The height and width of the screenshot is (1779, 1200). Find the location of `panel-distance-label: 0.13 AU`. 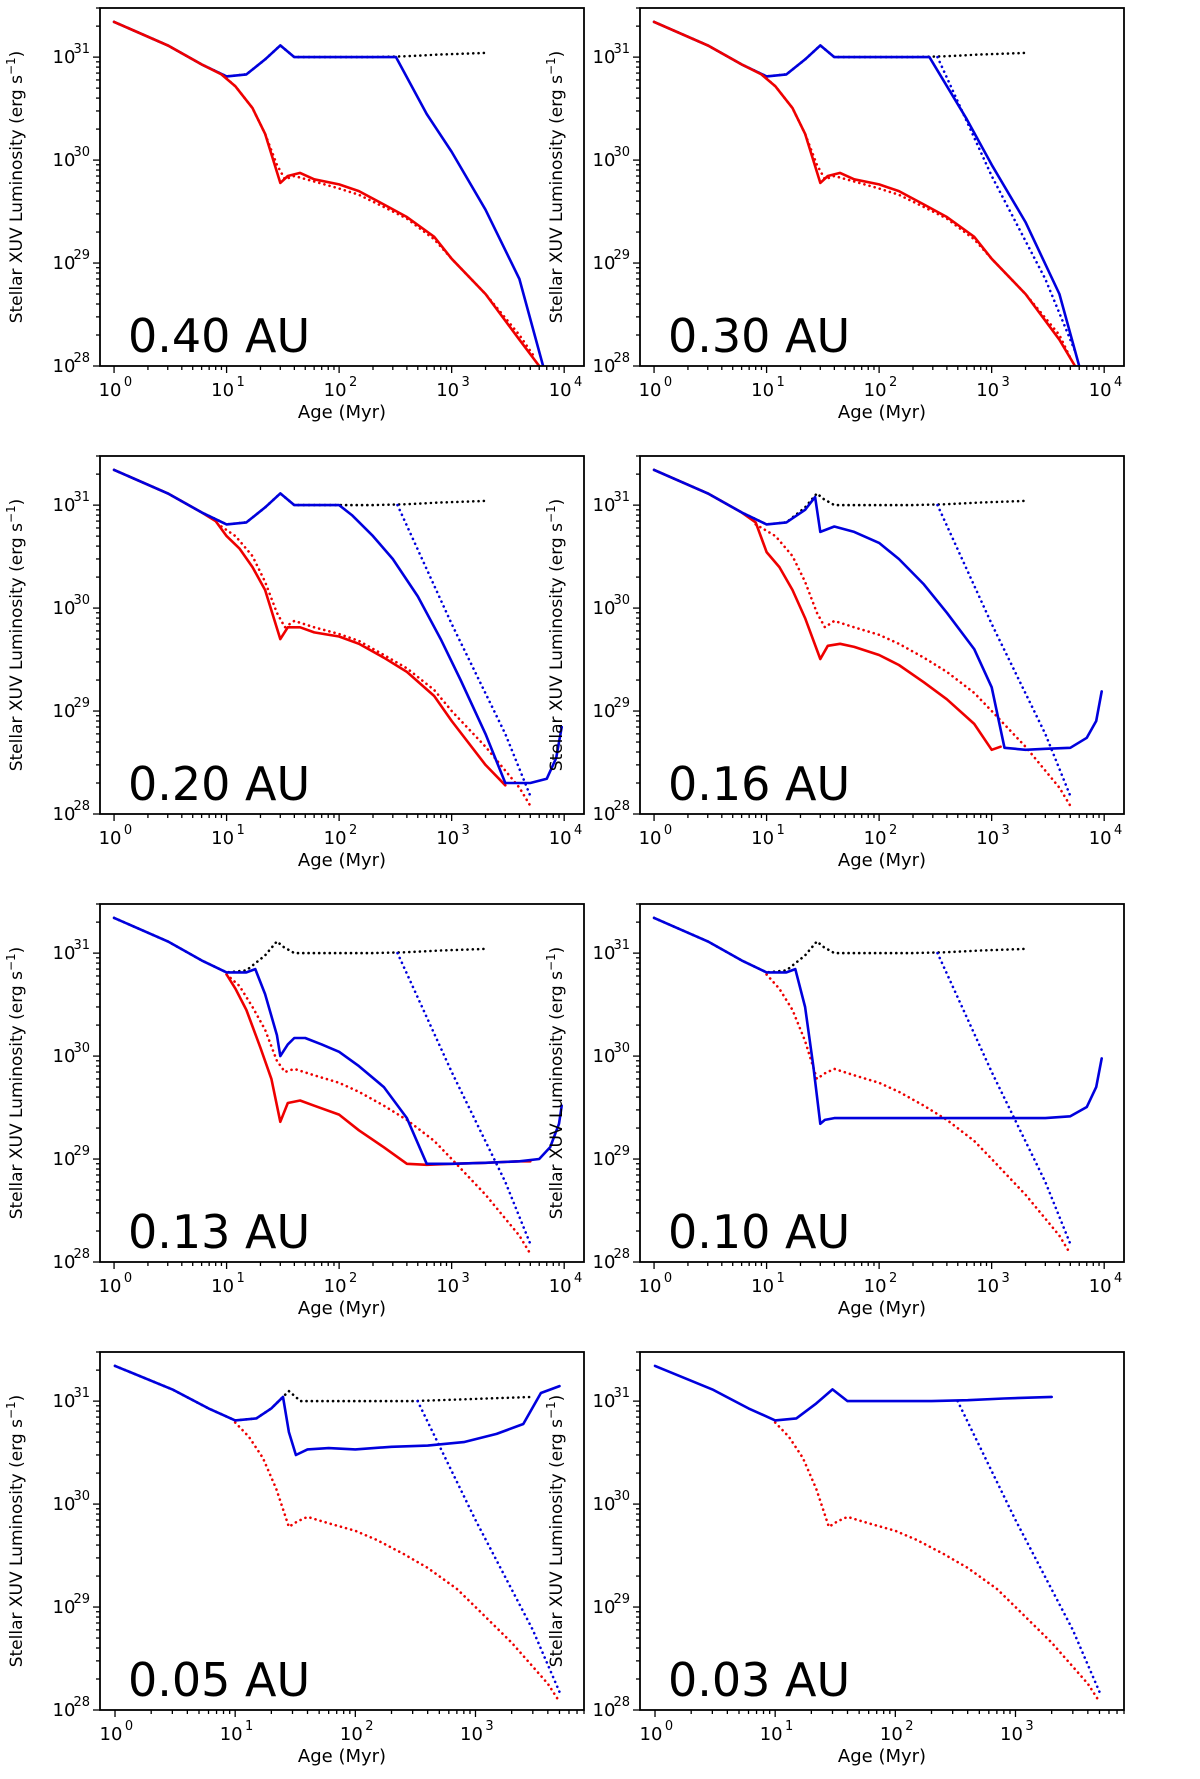

panel-distance-label: 0.13 AU is located at coordinates (219, 1232).